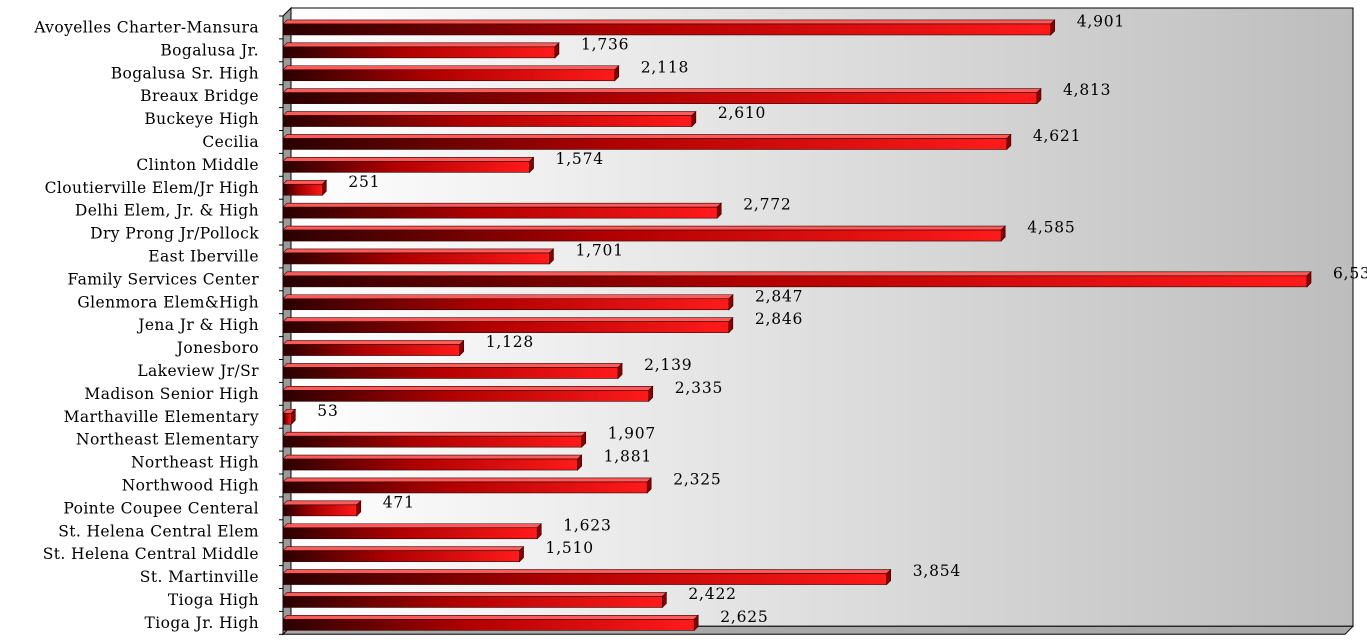 Image resolution: width=1367 pixels, height=643 pixels. What do you see at coordinates (151, 554) in the screenshot?
I see `category-label: St. Helena Central Middle` at bounding box center [151, 554].